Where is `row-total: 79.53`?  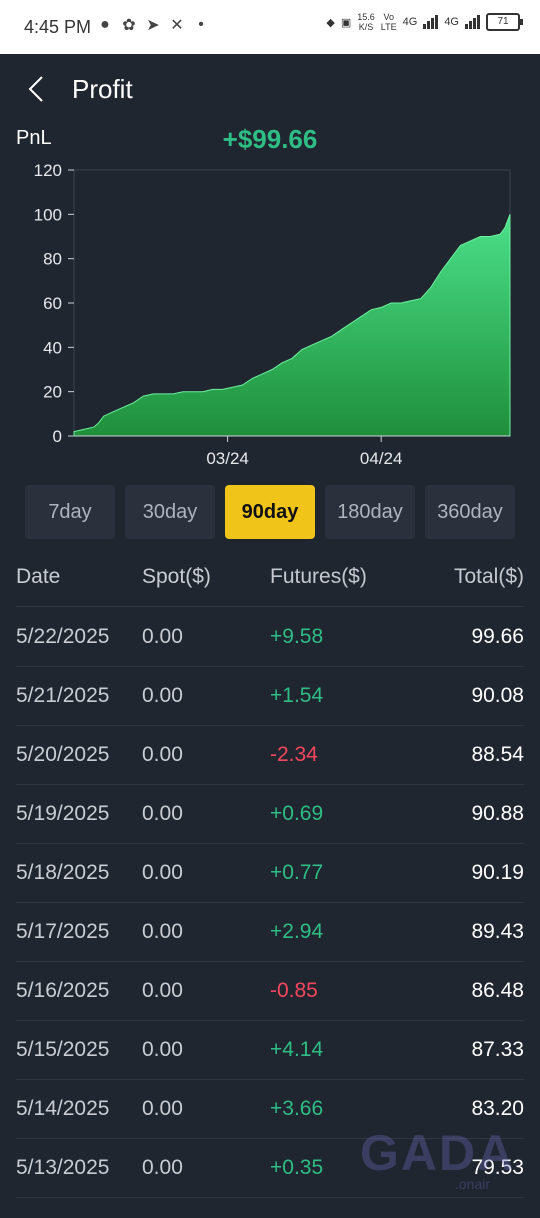
row-total: 79.53 is located at coordinates (497, 1167).